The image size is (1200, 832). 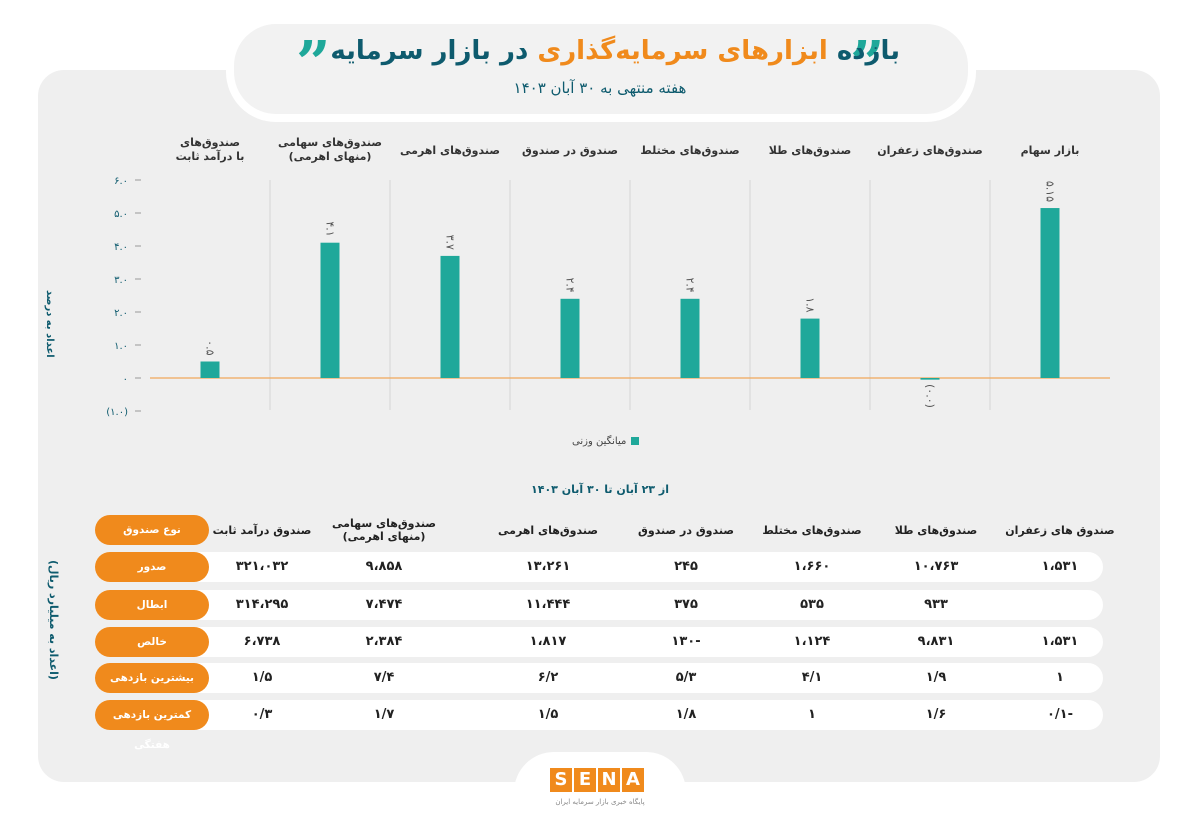 What do you see at coordinates (936, 714) in the screenshot?
I see `table-cell: ۱/۶` at bounding box center [936, 714].